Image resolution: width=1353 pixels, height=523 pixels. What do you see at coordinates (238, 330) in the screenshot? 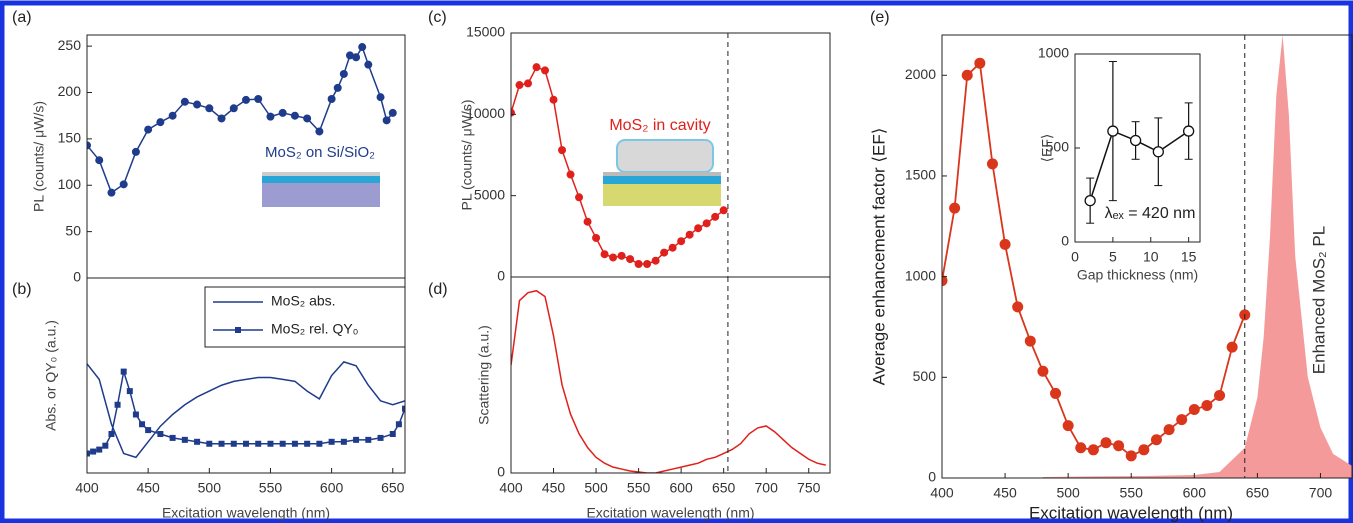
I see `legend-swatch` at bounding box center [238, 330].